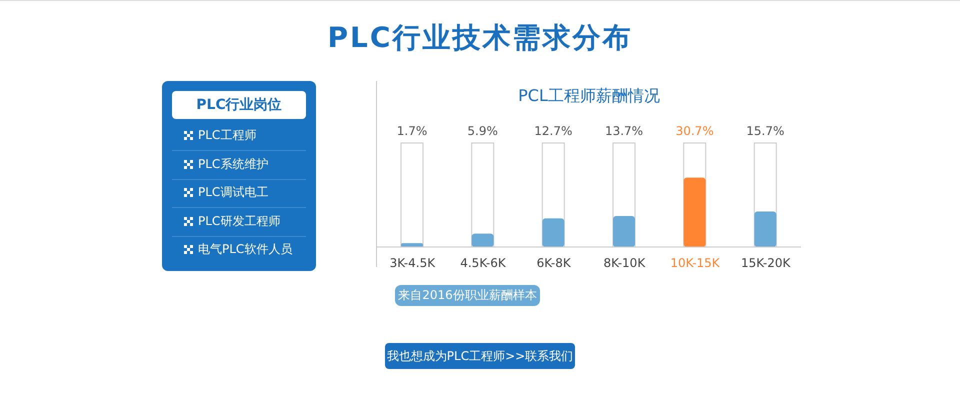 The image size is (960, 396). Describe the element at coordinates (765, 131) in the screenshot. I see `data-label: 15.7%` at that location.